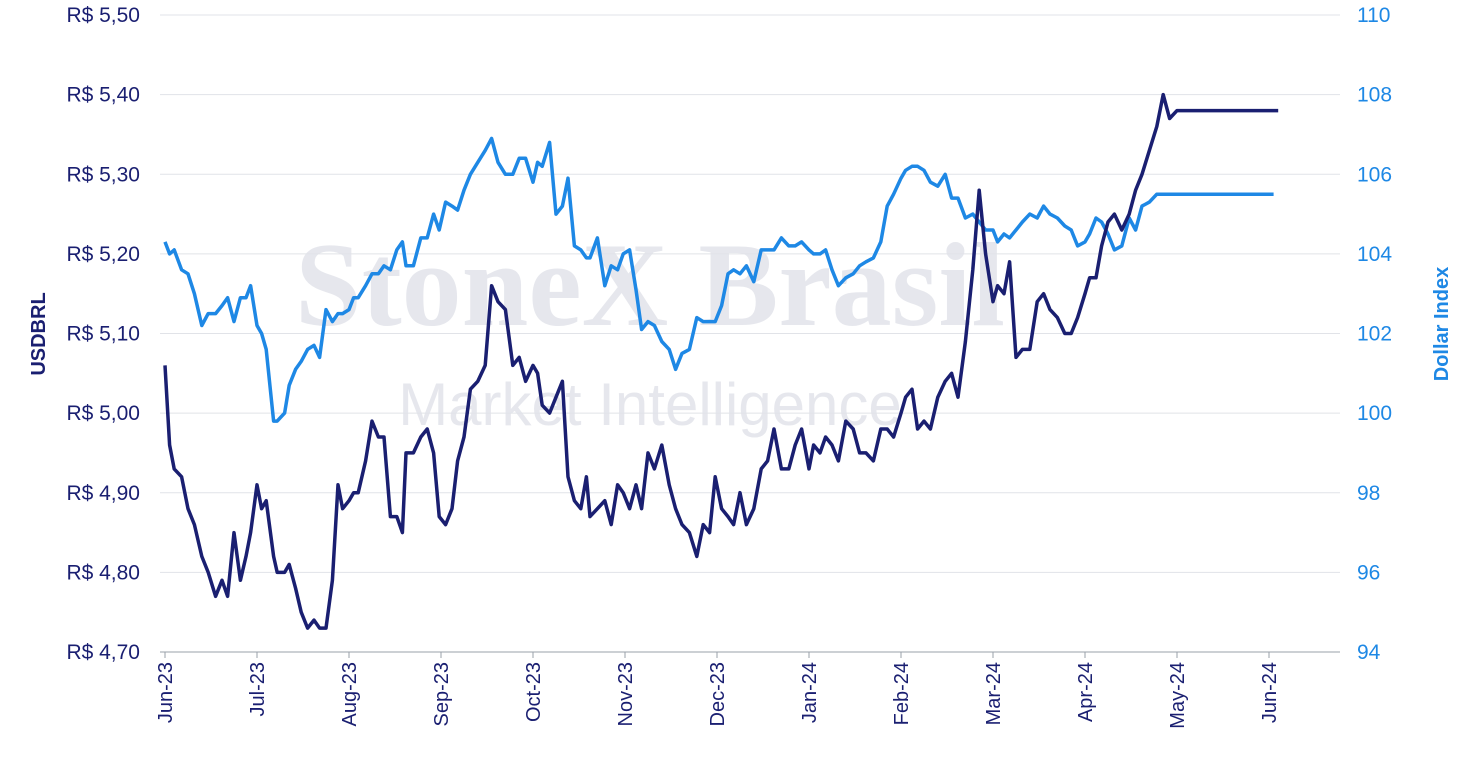 The height and width of the screenshot is (758, 1467). I want to click on right-axis-title: Dollar Index, so click(1442, 324).